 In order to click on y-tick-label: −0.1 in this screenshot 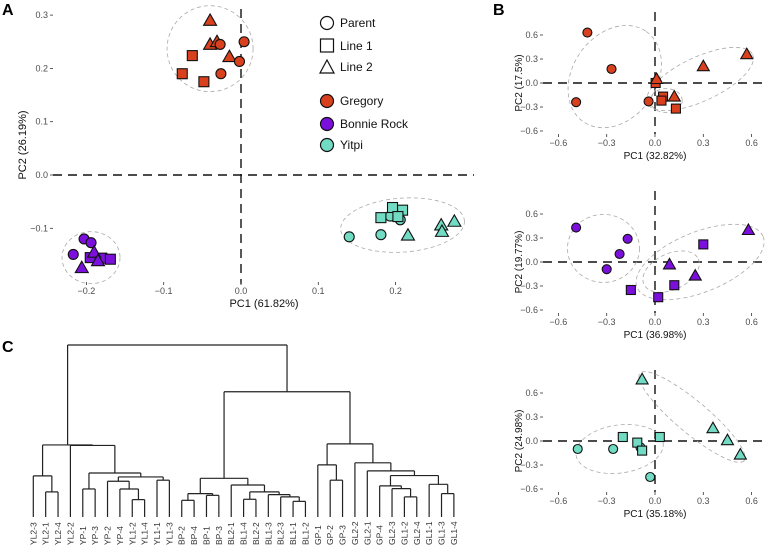, I will do `click(39, 228)`.